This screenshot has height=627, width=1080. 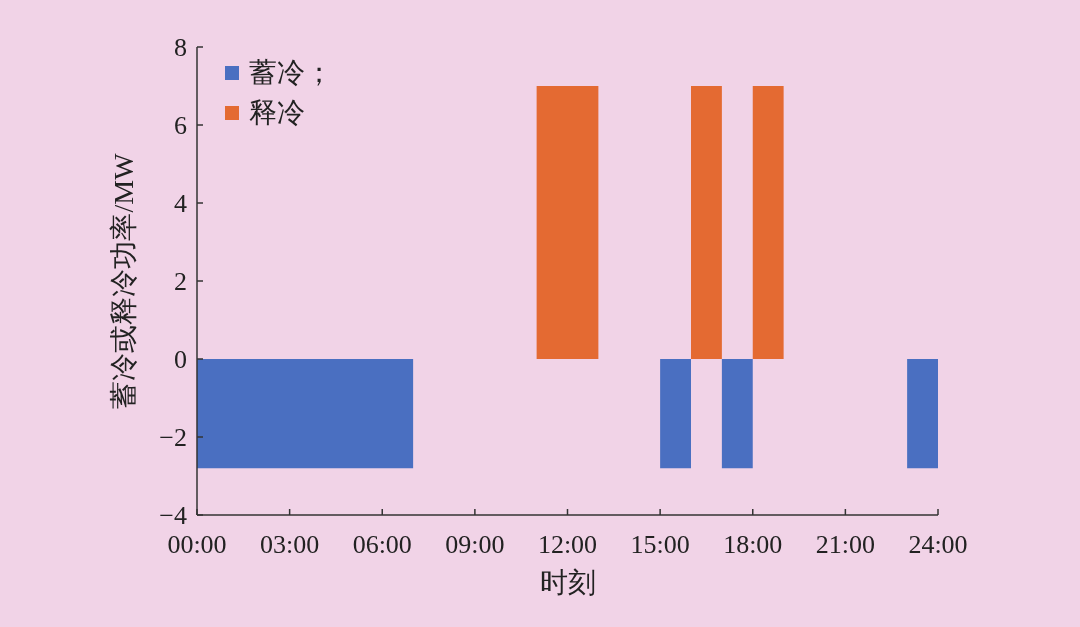 What do you see at coordinates (567, 544) in the screenshot?
I see `x-tick-label: 12:00` at bounding box center [567, 544].